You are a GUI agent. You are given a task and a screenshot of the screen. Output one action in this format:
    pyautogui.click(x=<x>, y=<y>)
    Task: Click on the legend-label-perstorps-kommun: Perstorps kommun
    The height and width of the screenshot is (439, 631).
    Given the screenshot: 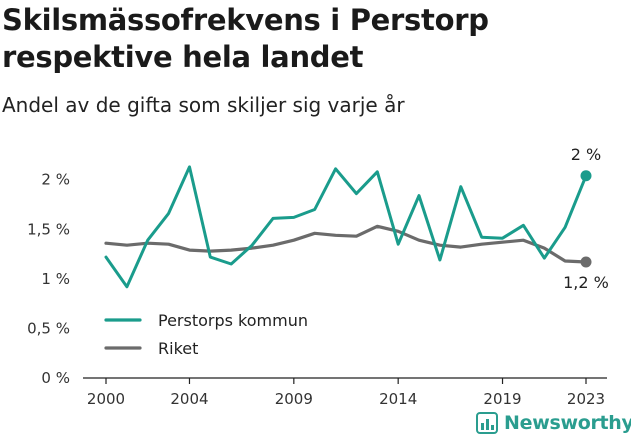 What is the action you would take?
    pyautogui.click(x=233, y=320)
    